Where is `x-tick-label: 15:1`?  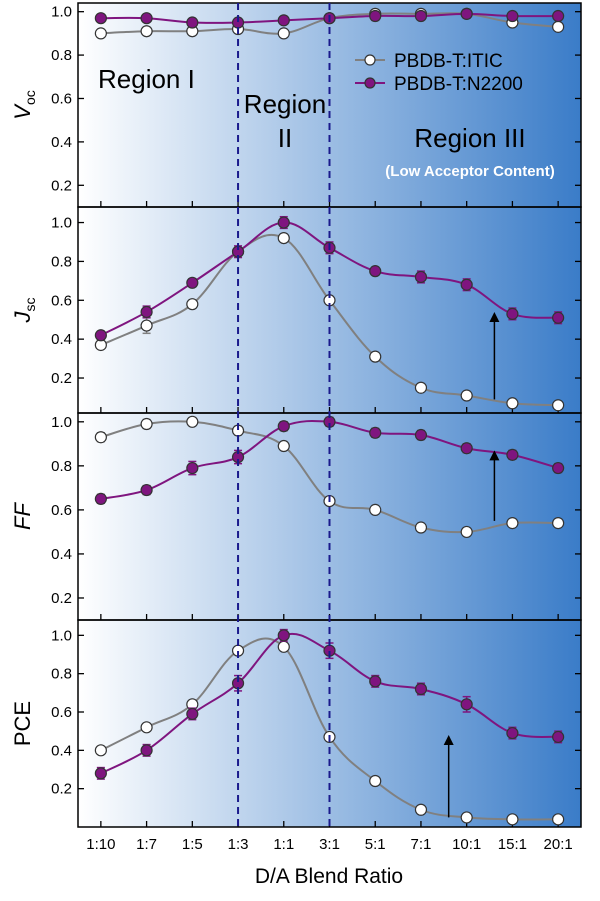 x-tick-label: 15:1 is located at coordinates (512, 844).